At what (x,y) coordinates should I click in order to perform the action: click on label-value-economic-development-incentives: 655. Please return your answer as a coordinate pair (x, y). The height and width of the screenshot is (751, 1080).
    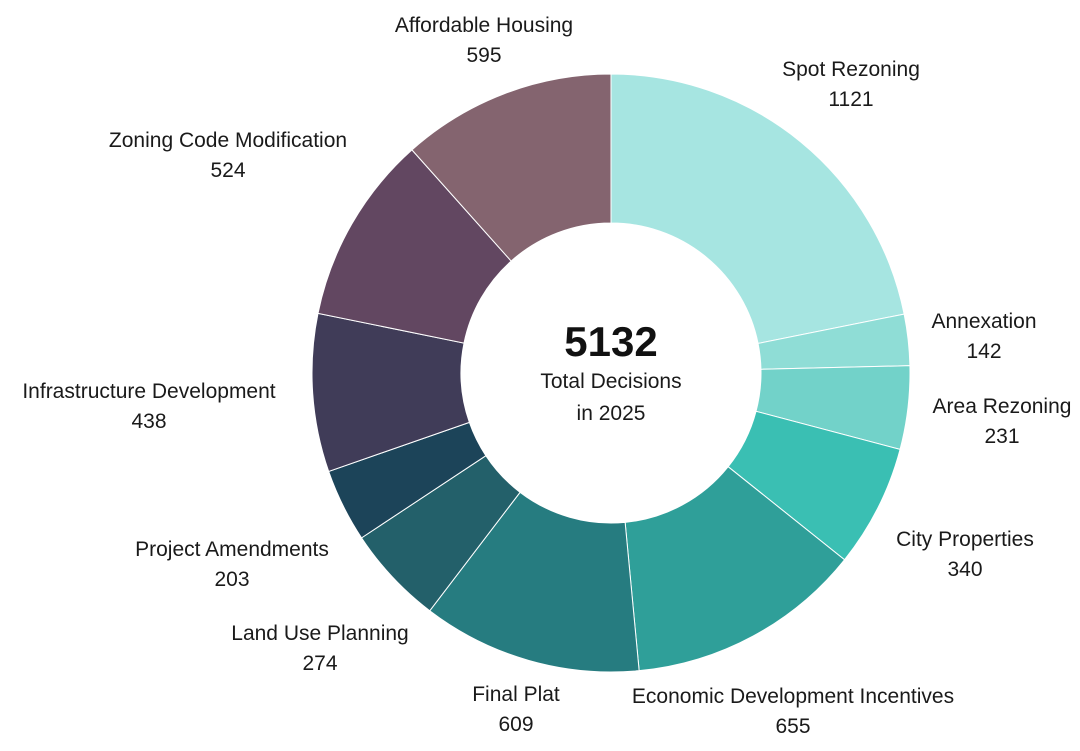
    Looking at the image, I should click on (792, 726).